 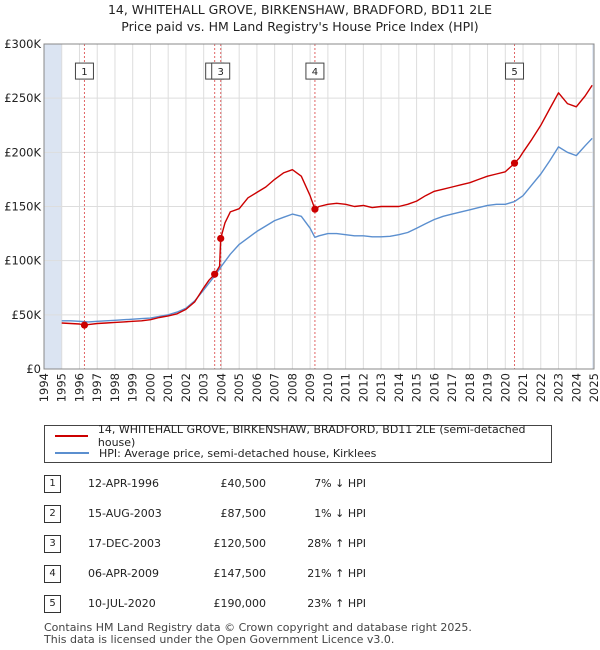 I want to click on sale-price: £190,000, so click(x=240, y=603).